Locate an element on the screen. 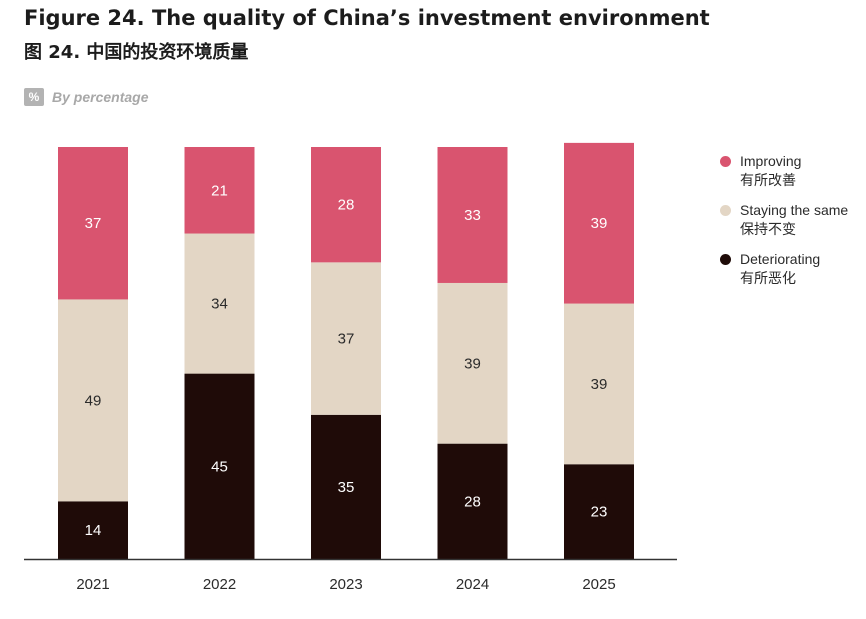 Image resolution: width=866 pixels, height=619 pixels. bar-deteriorating-2021 is located at coordinates (93, 530).